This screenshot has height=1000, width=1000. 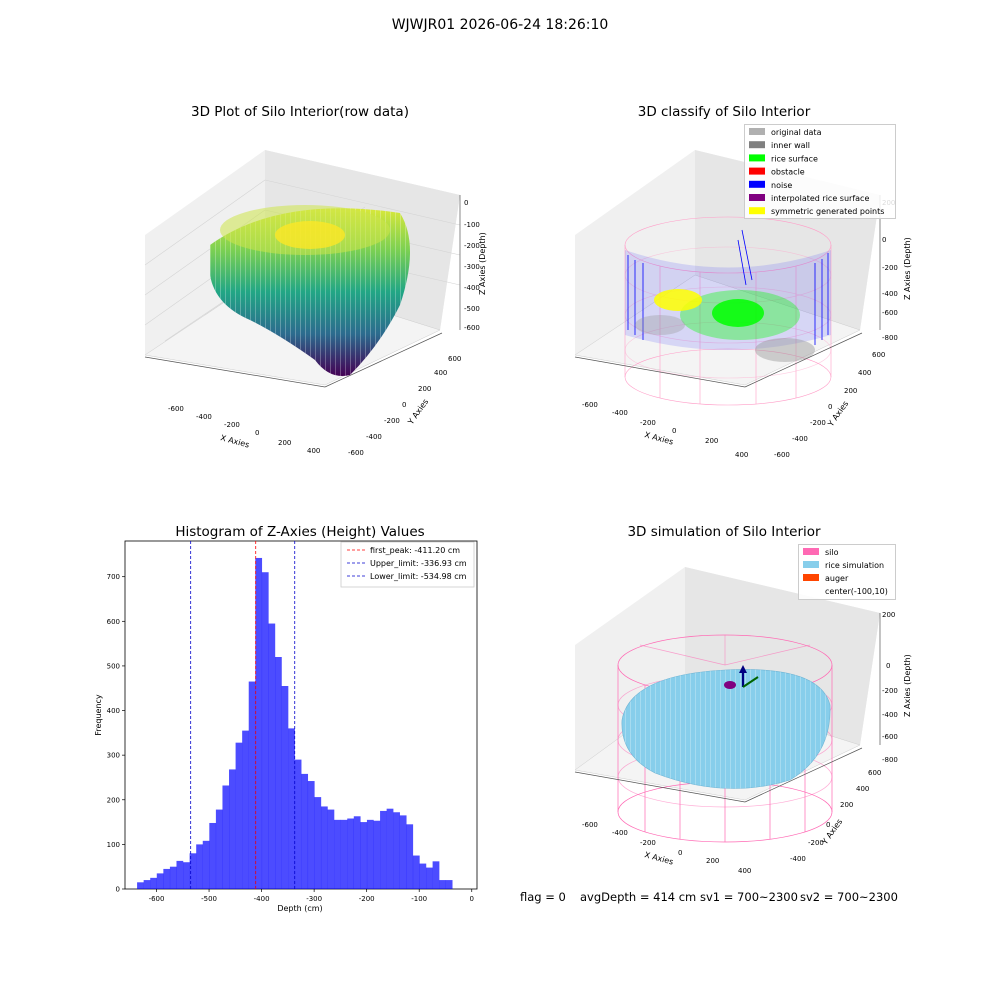 I want to click on plot2-y-tick: 400, so click(x=864, y=373).